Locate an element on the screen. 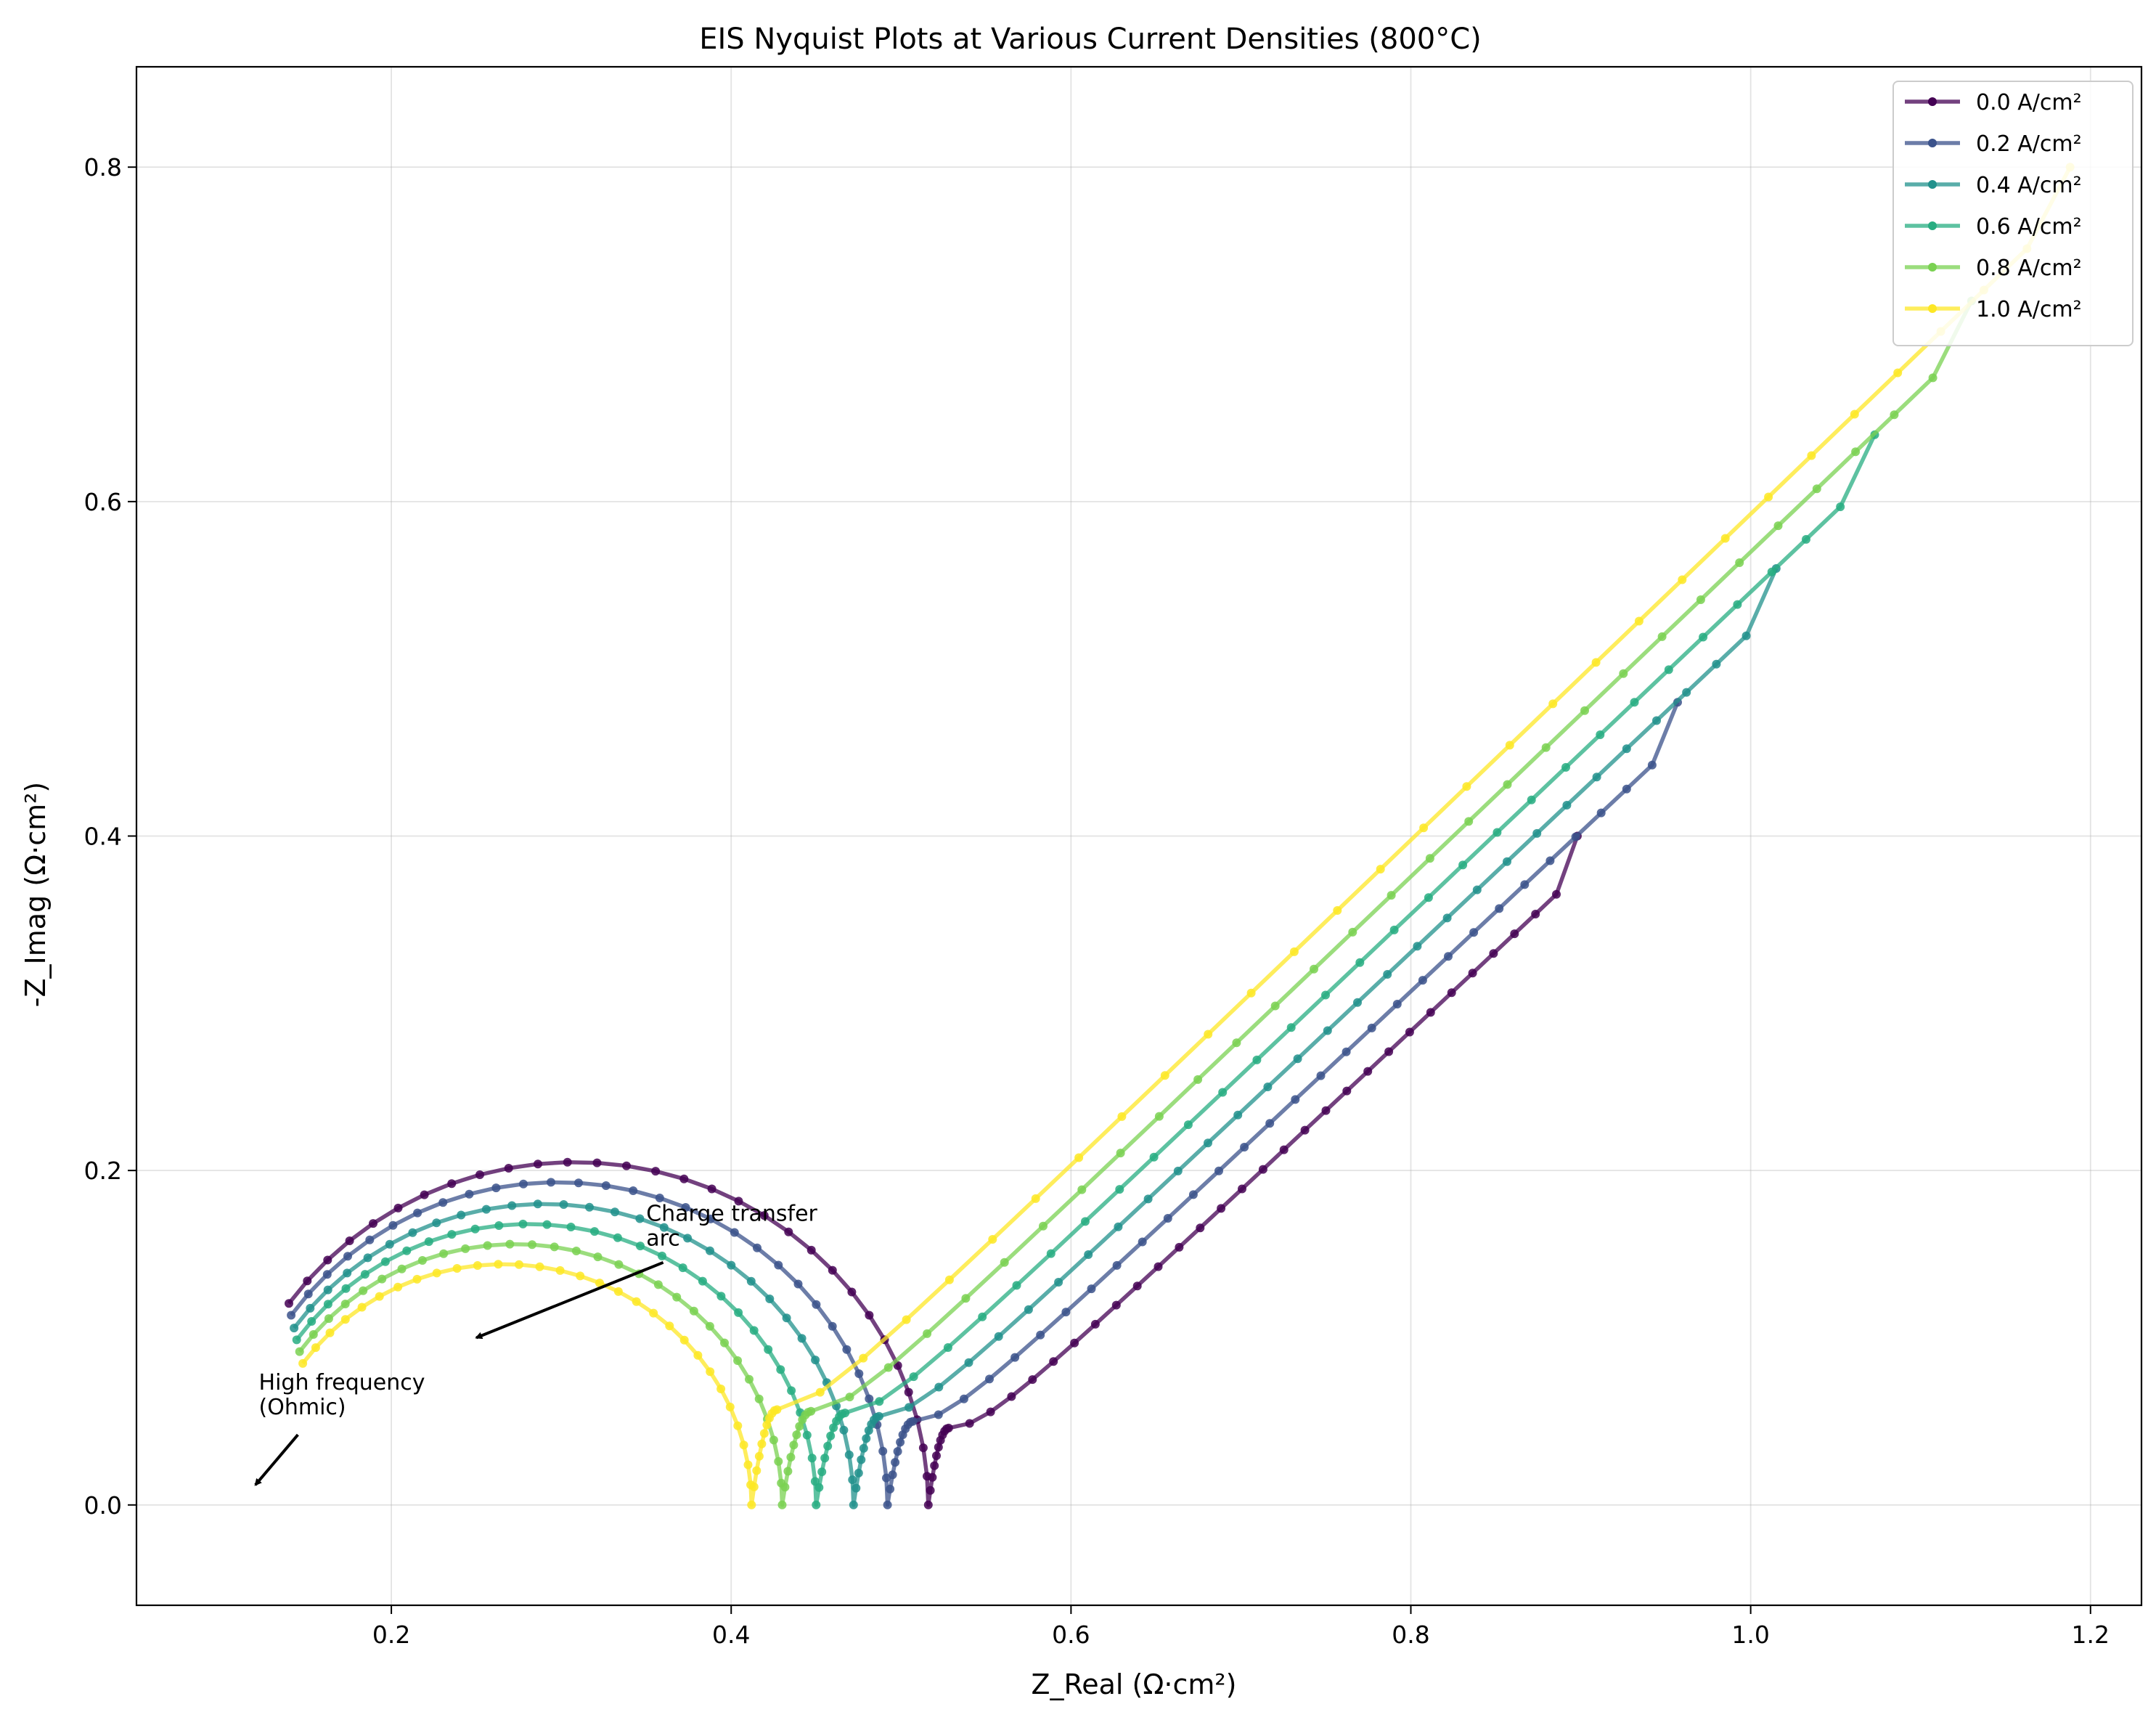 The height and width of the screenshot is (1720, 2156). legend-label: 0.8 A/cm² is located at coordinates (2029, 268).